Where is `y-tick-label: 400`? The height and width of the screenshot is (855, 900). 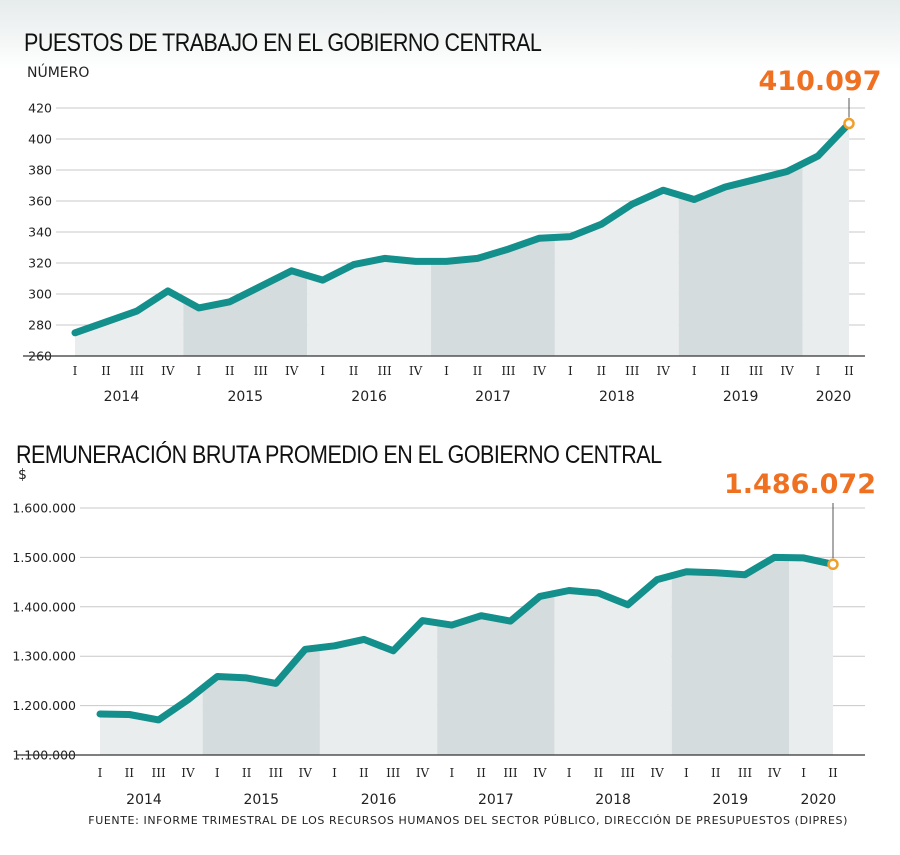
y-tick-label: 400 is located at coordinates (40, 139).